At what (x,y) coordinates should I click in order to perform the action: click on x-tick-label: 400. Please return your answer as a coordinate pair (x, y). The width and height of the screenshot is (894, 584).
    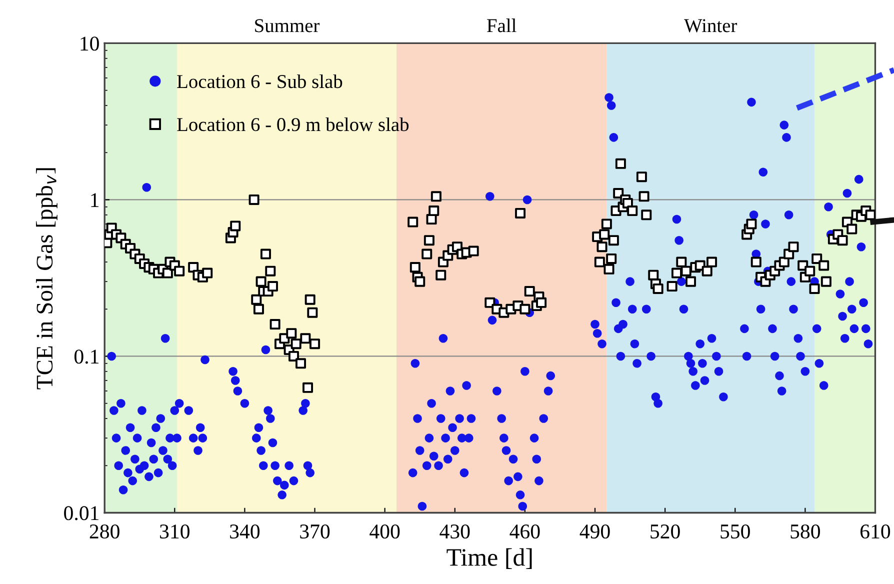
    Looking at the image, I should click on (385, 531).